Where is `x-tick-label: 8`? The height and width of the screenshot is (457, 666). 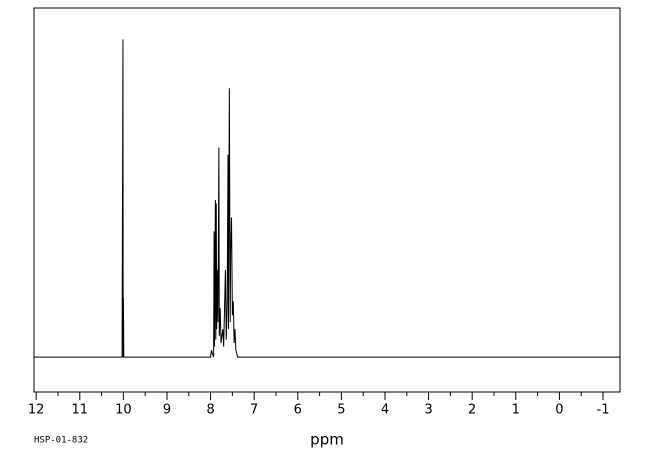 x-tick-label: 8 is located at coordinates (210, 410).